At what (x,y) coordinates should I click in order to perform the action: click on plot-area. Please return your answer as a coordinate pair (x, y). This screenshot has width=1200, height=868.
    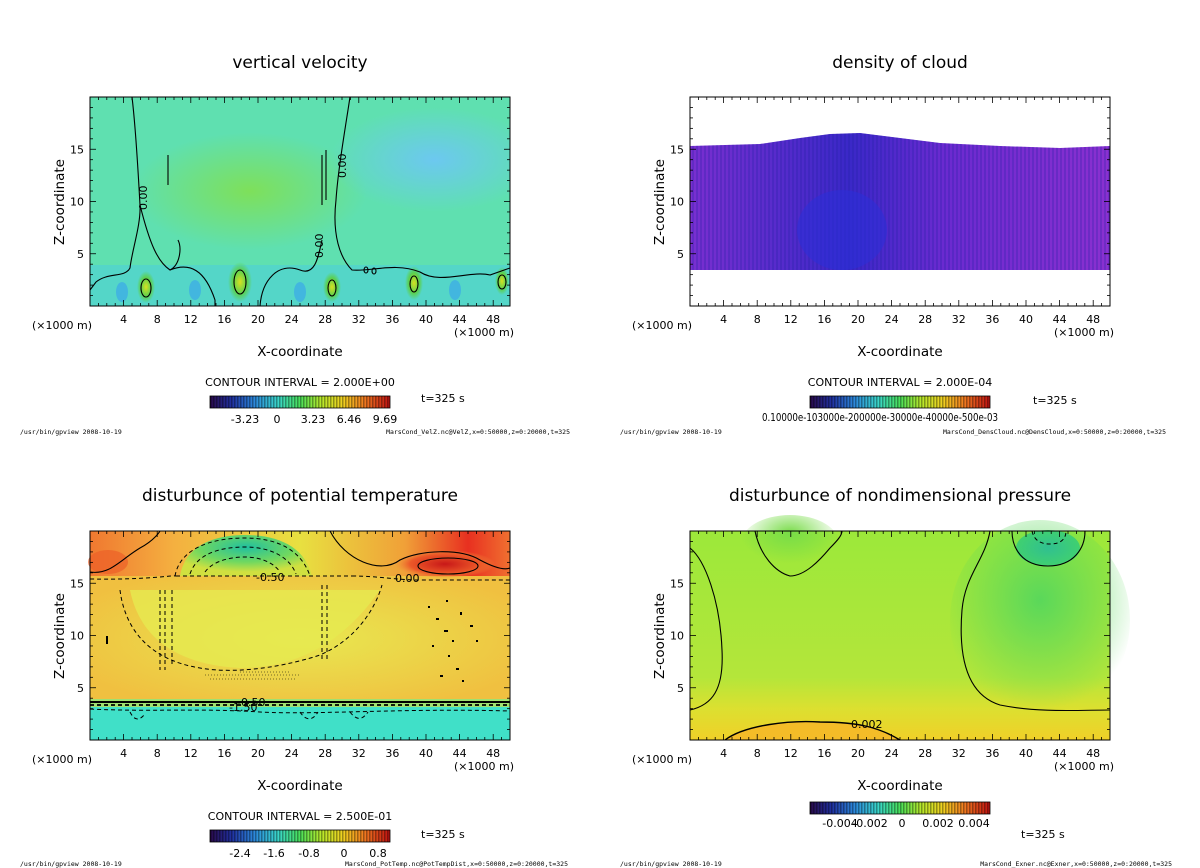
    Looking at the image, I should click on (900, 201).